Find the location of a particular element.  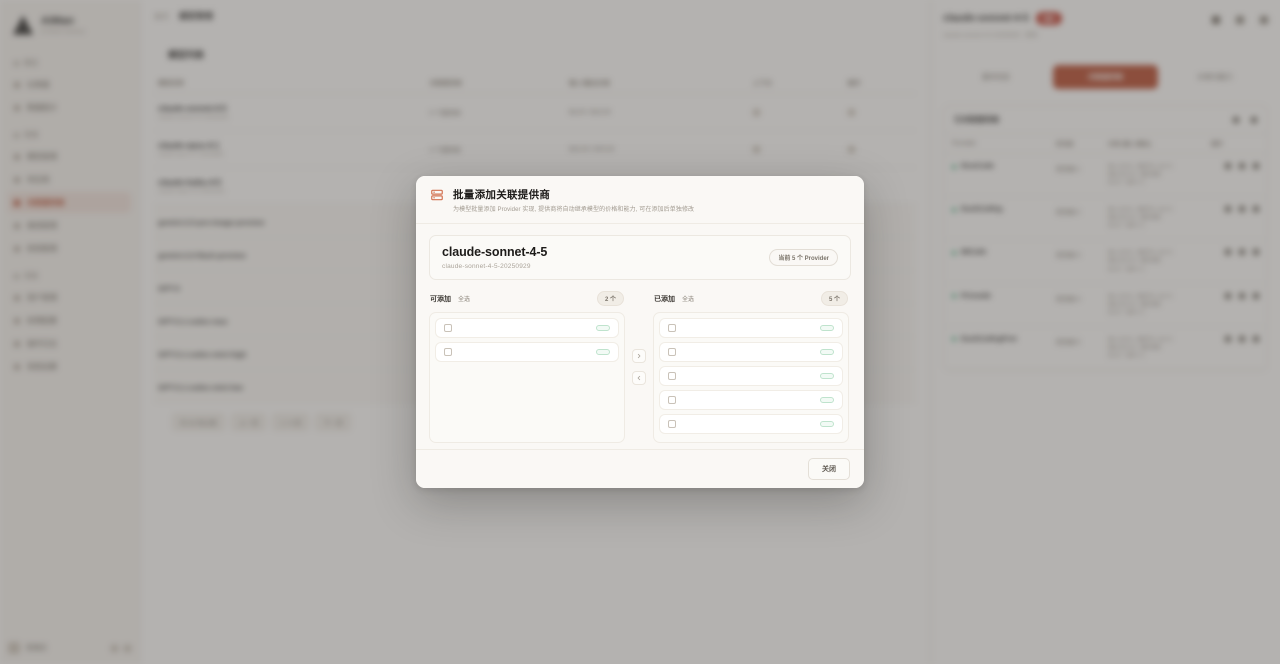

close-icon is located at coordinates (1264, 20).